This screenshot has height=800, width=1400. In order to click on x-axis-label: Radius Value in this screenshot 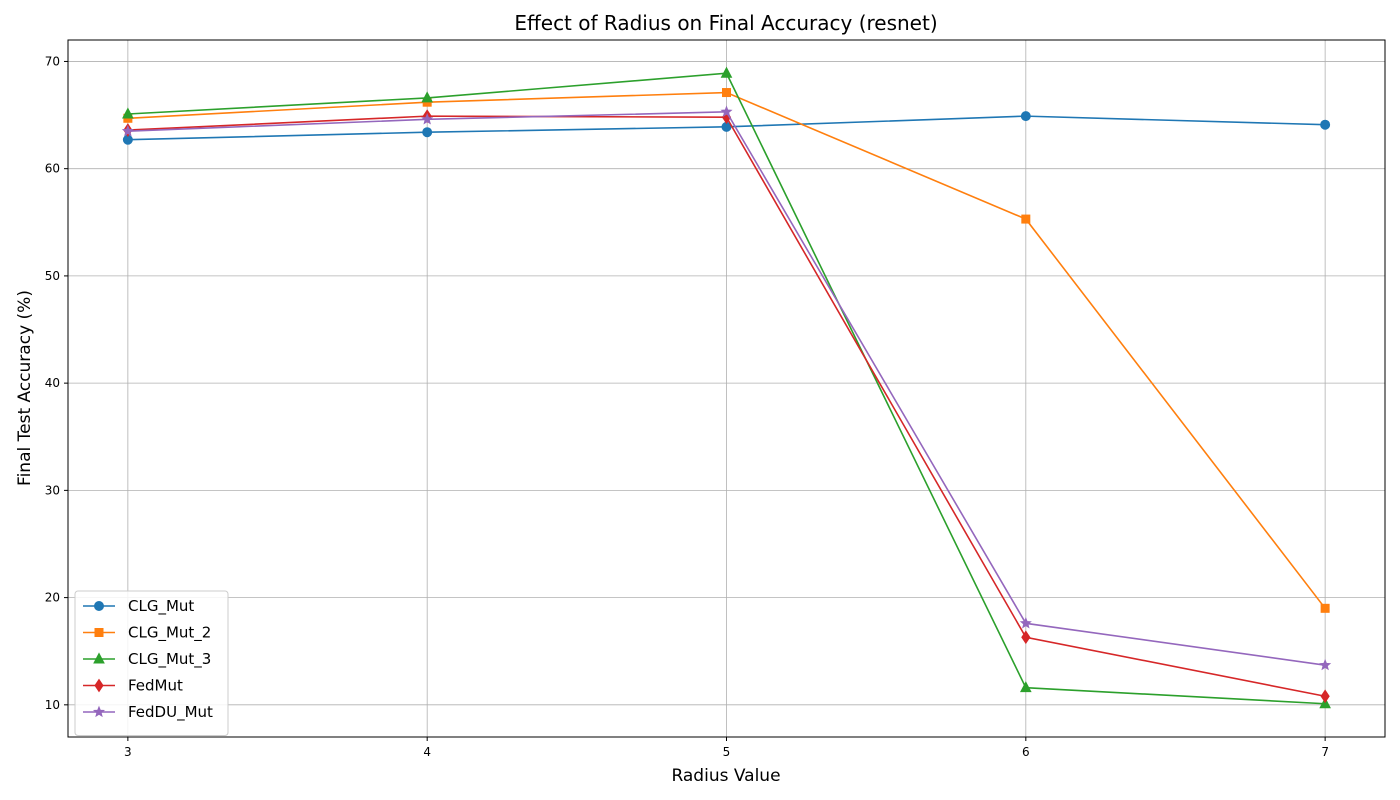, I will do `click(725, 776)`.